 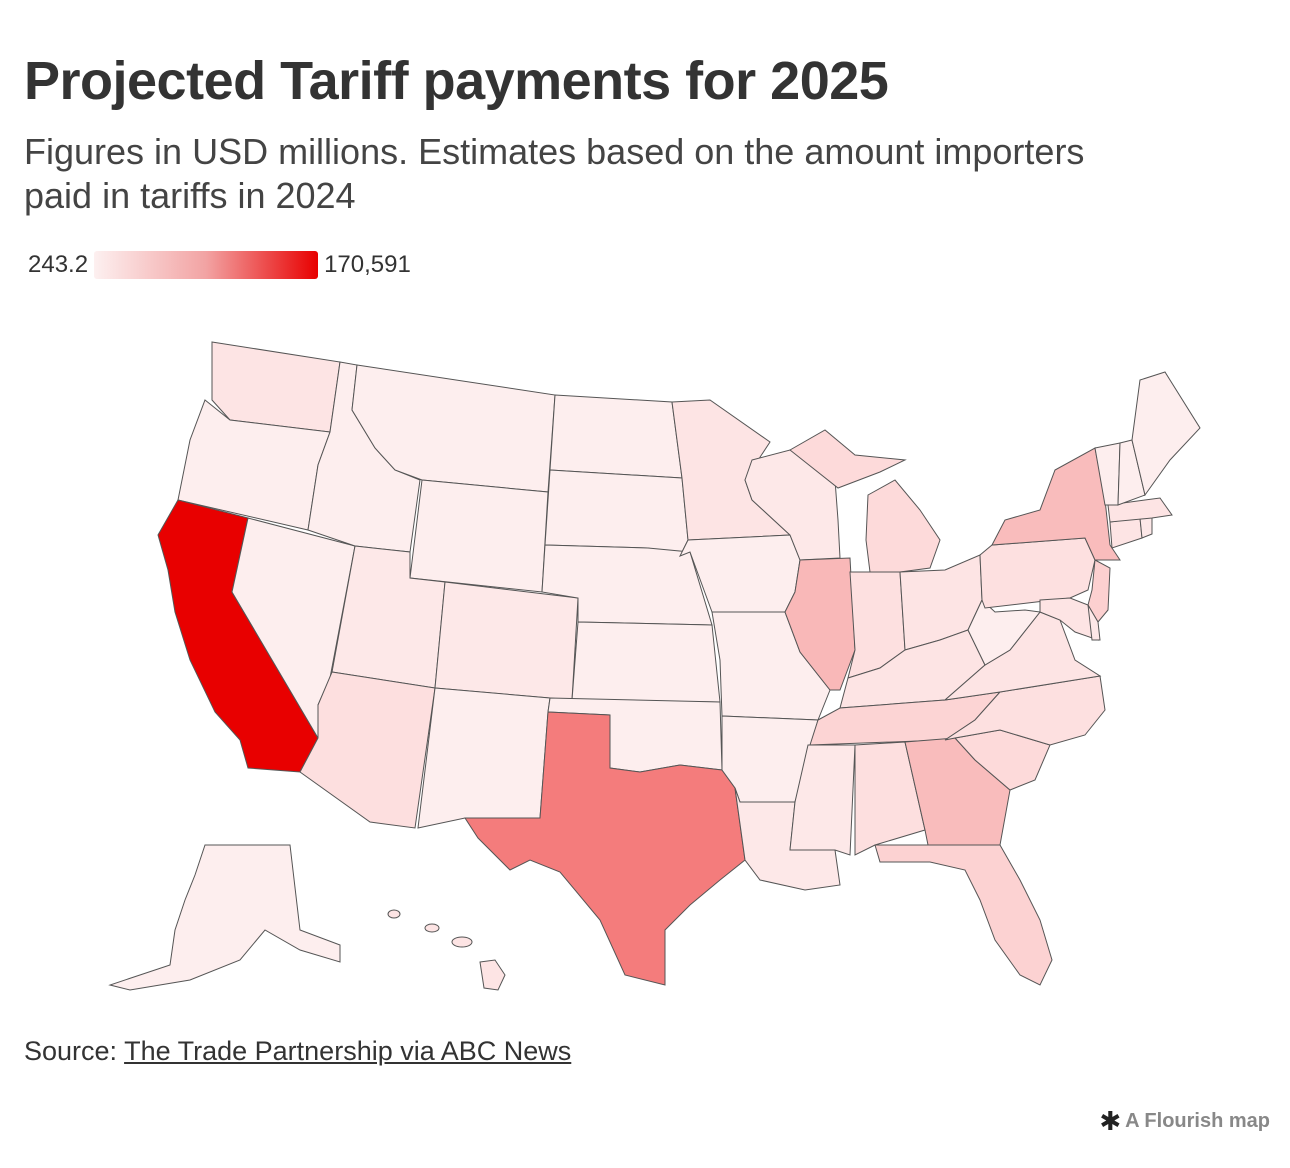 What do you see at coordinates (492, 975) in the screenshot?
I see `state-hawaii` at bounding box center [492, 975].